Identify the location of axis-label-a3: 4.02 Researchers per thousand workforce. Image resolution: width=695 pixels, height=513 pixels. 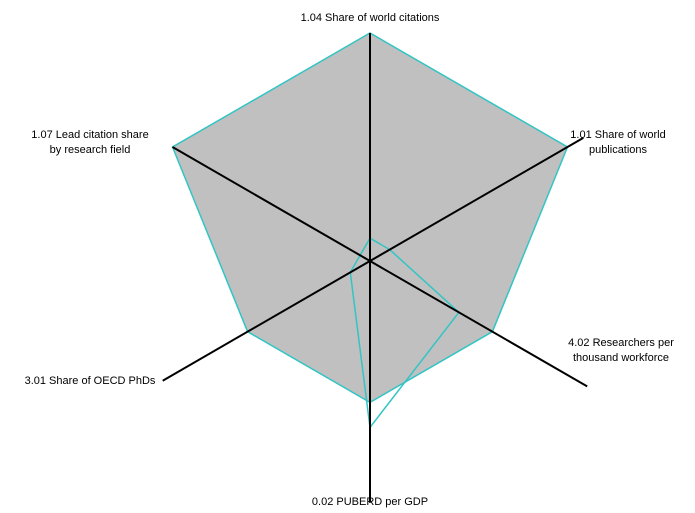
(621, 350).